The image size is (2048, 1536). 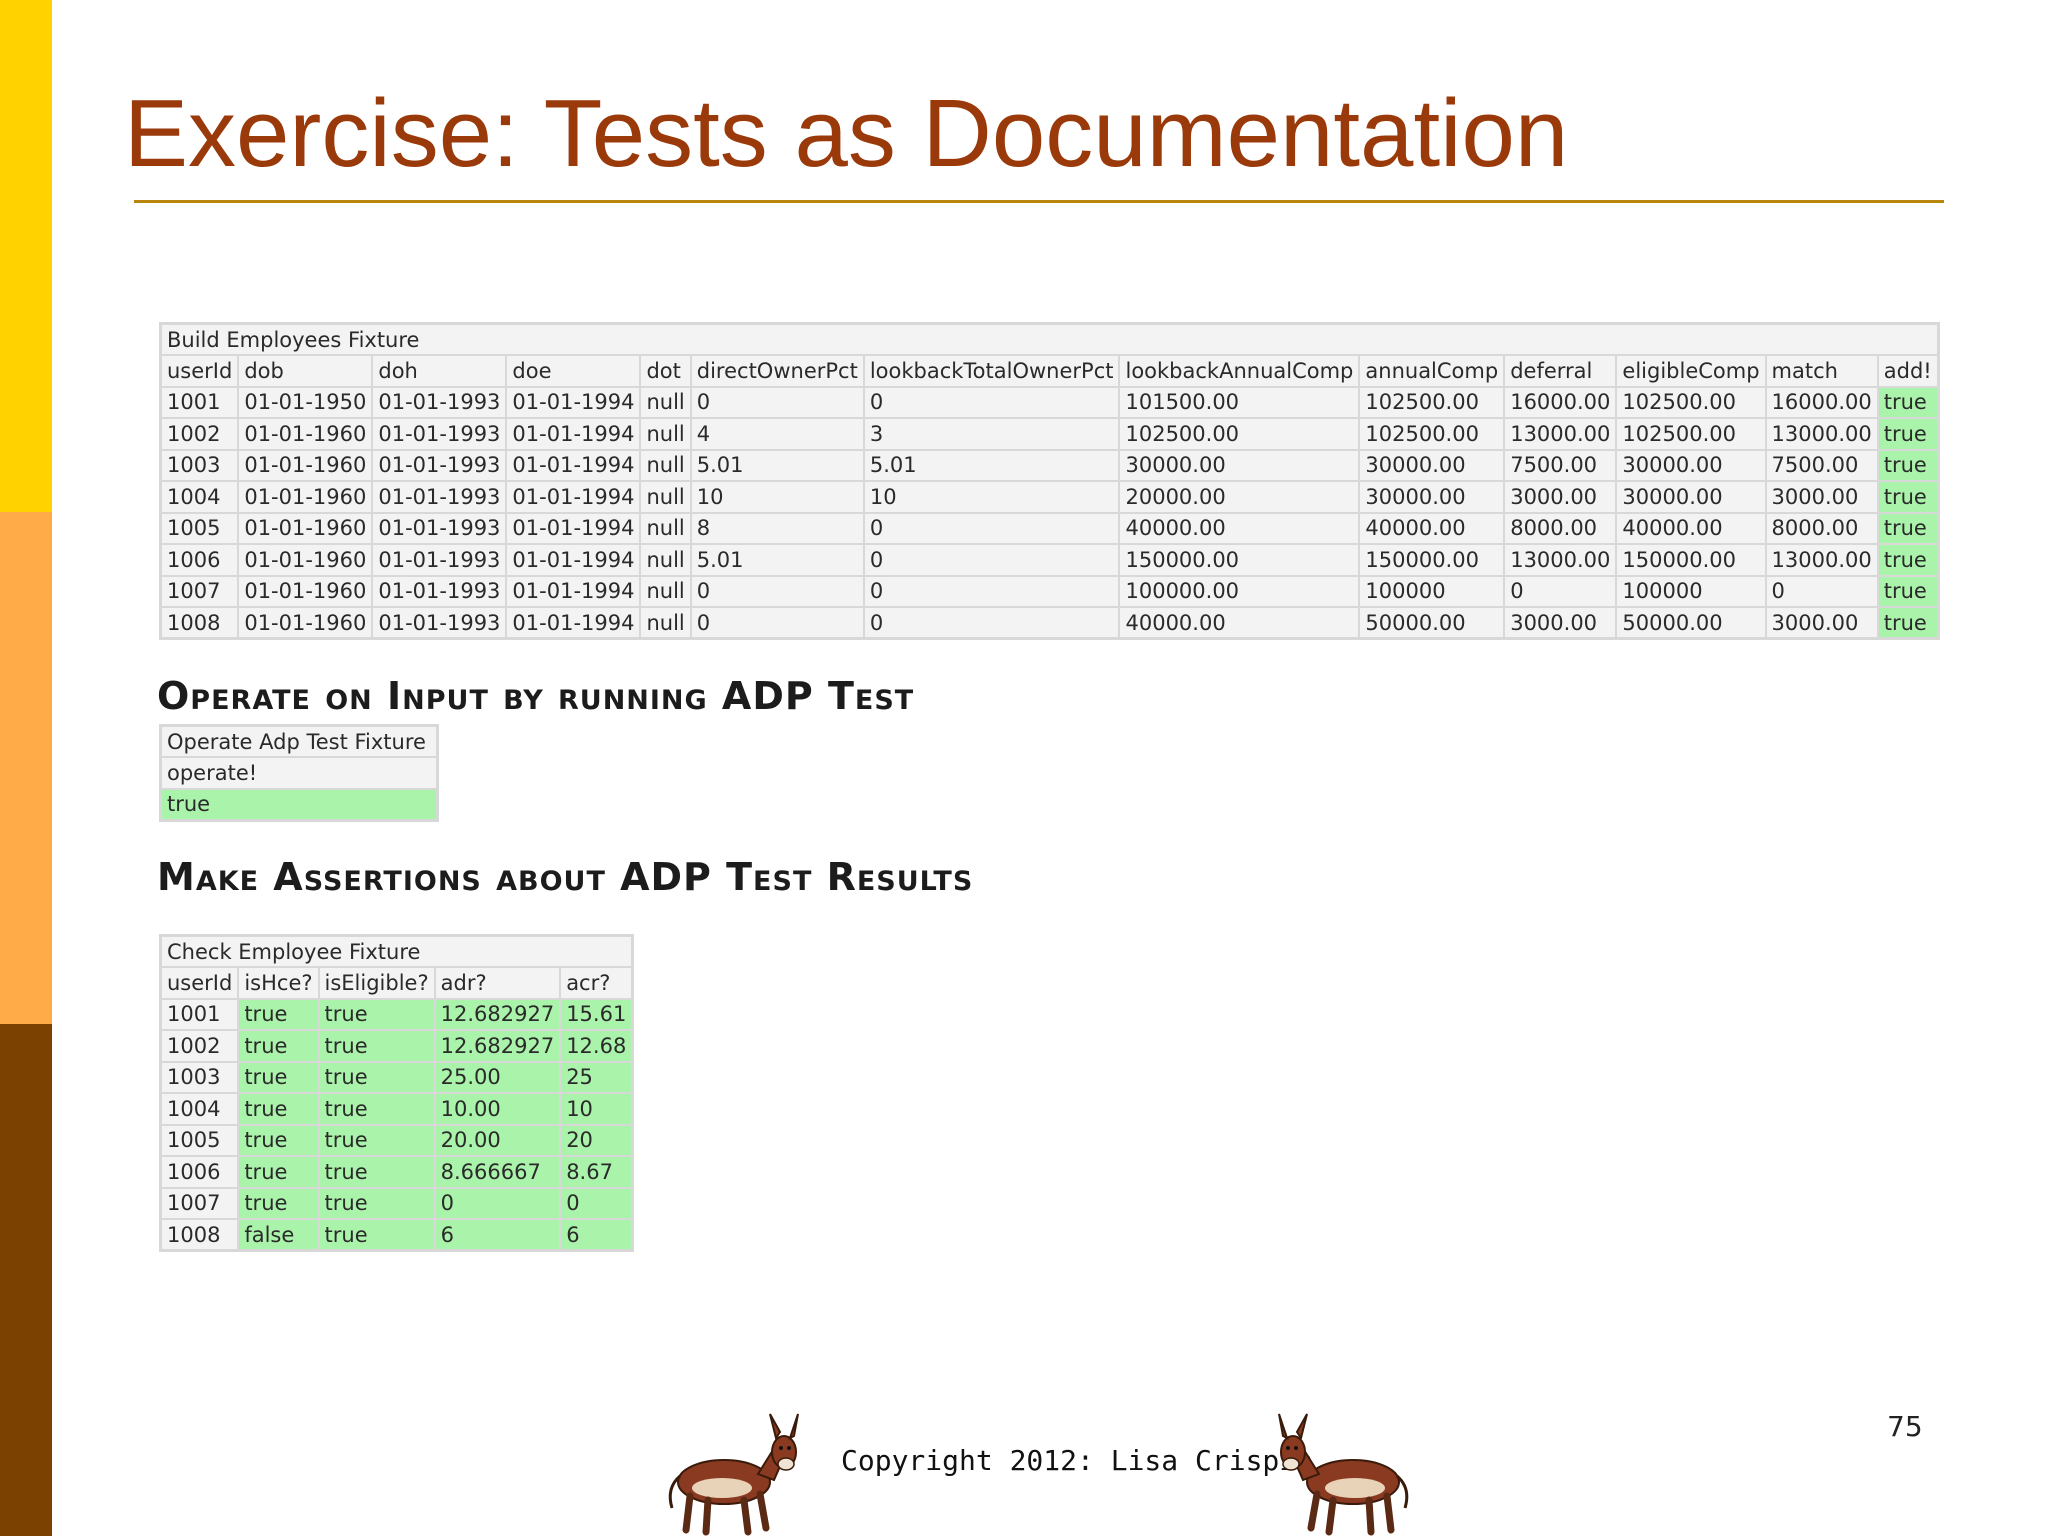 I want to click on column-header: match, so click(x=1821, y=371).